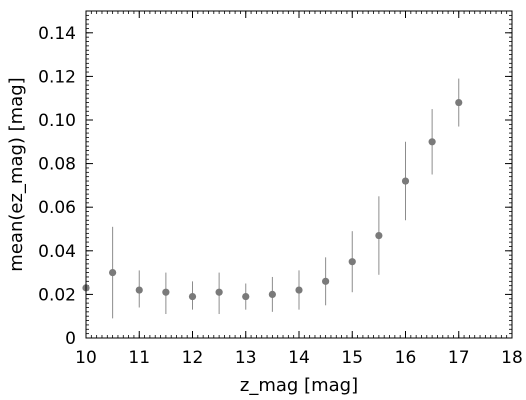 Image resolution: width=526 pixels, height=400 pixels. What do you see at coordinates (512, 358) in the screenshot?
I see `x-tick-label: 18` at bounding box center [512, 358].